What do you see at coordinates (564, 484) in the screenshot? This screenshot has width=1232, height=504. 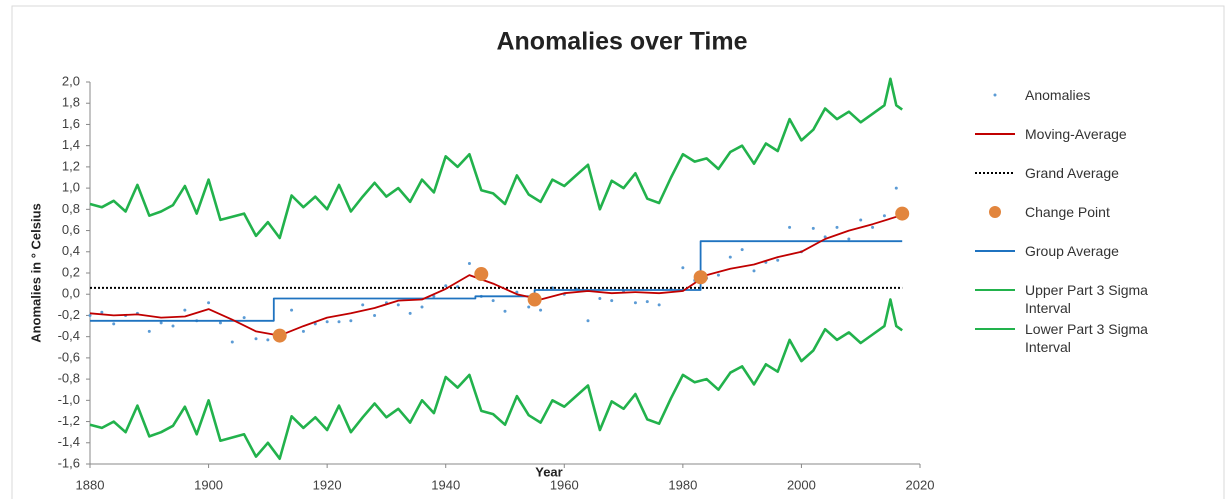 I see `x-tick-label: 1960` at bounding box center [564, 484].